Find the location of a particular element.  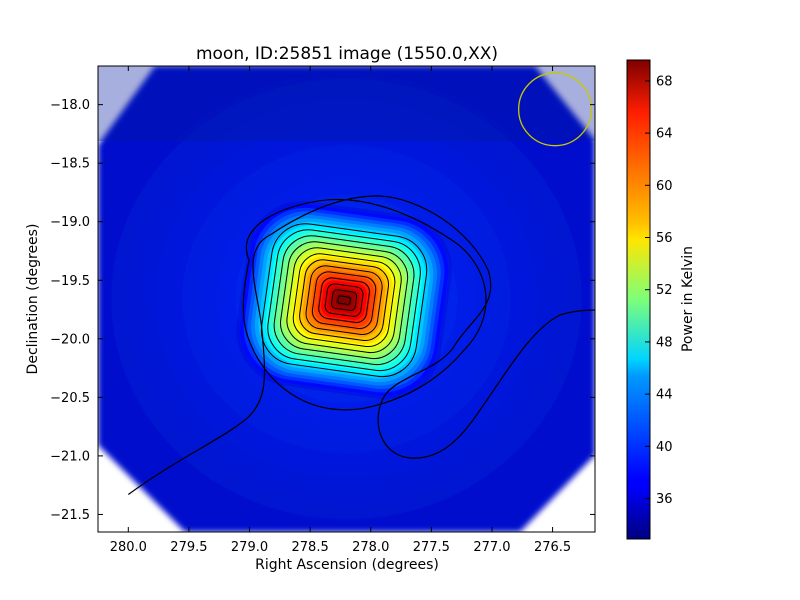

y-axis-label: Declination (degrees) is located at coordinates (33, 299).